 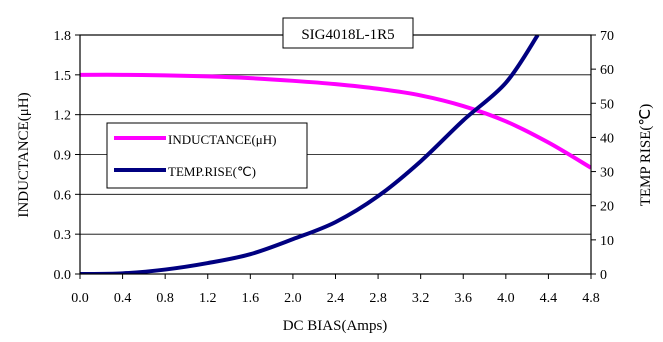 I want to click on chart-title: SIG4018L-1R5, so click(x=347, y=35).